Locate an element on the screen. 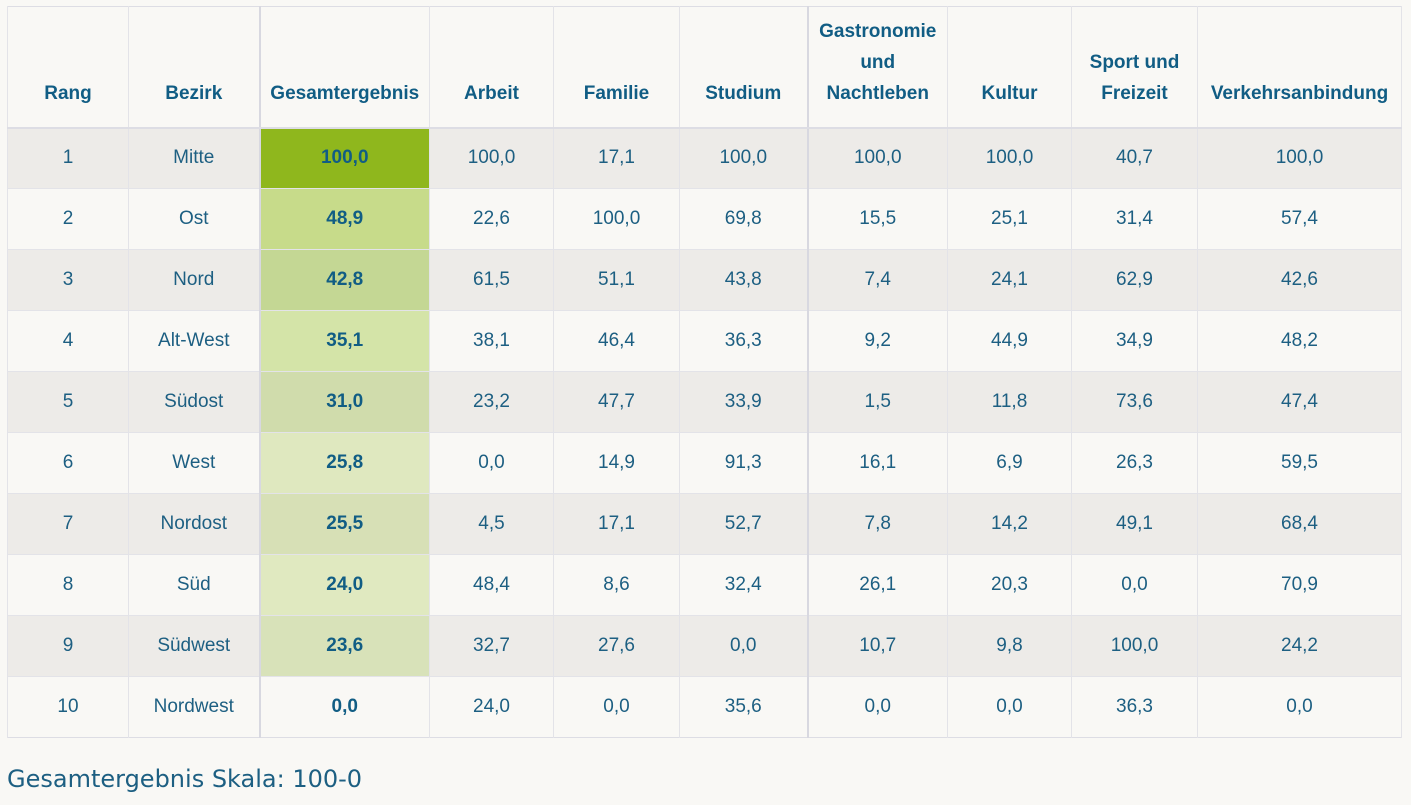 The width and height of the screenshot is (1411, 805). cell-gastronomie: 15,5 is located at coordinates (877, 219).